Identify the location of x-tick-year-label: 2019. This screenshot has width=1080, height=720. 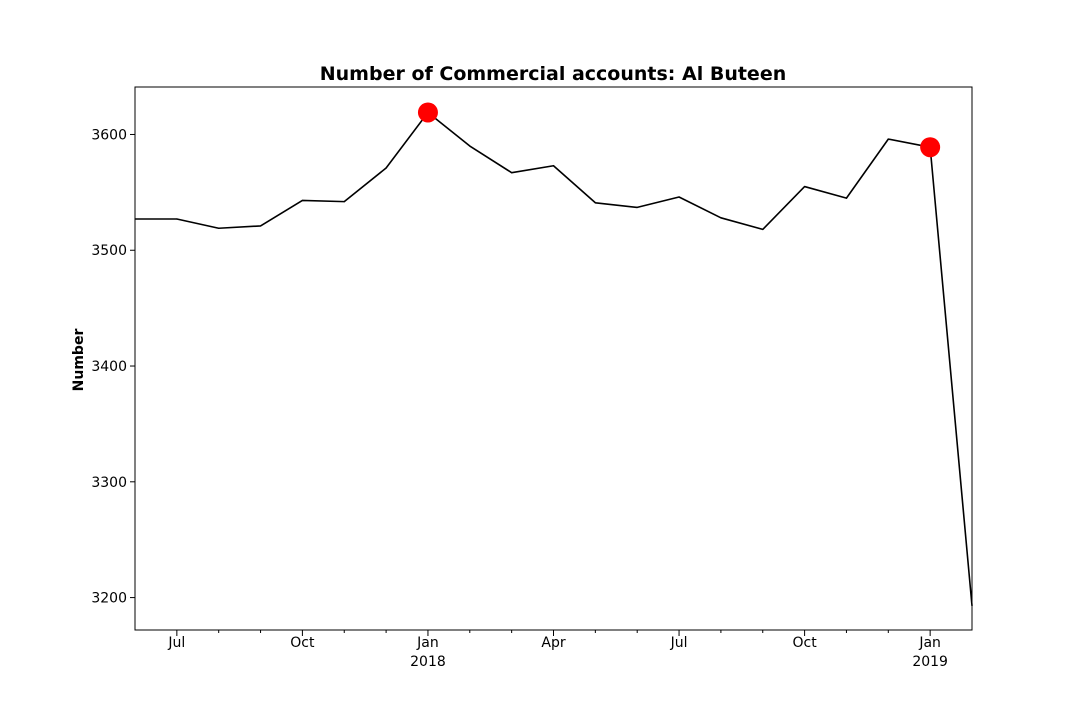
(930, 662).